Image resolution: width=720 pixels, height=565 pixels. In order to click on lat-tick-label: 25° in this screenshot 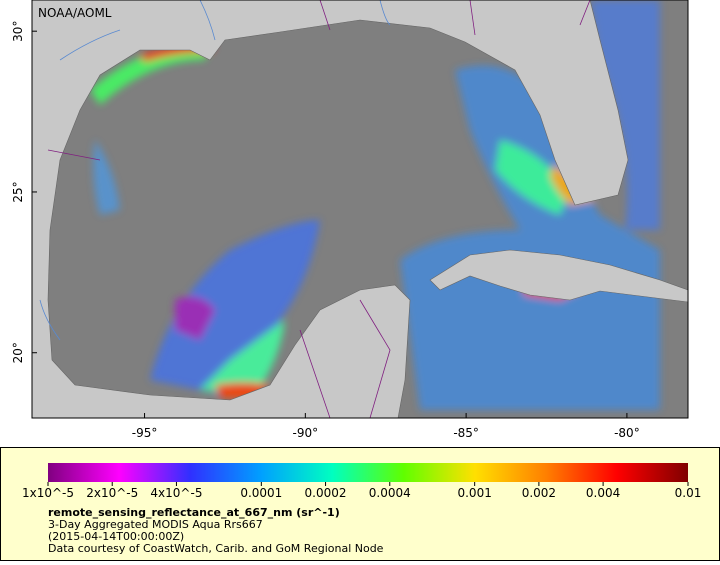, I will do `click(18, 191)`.